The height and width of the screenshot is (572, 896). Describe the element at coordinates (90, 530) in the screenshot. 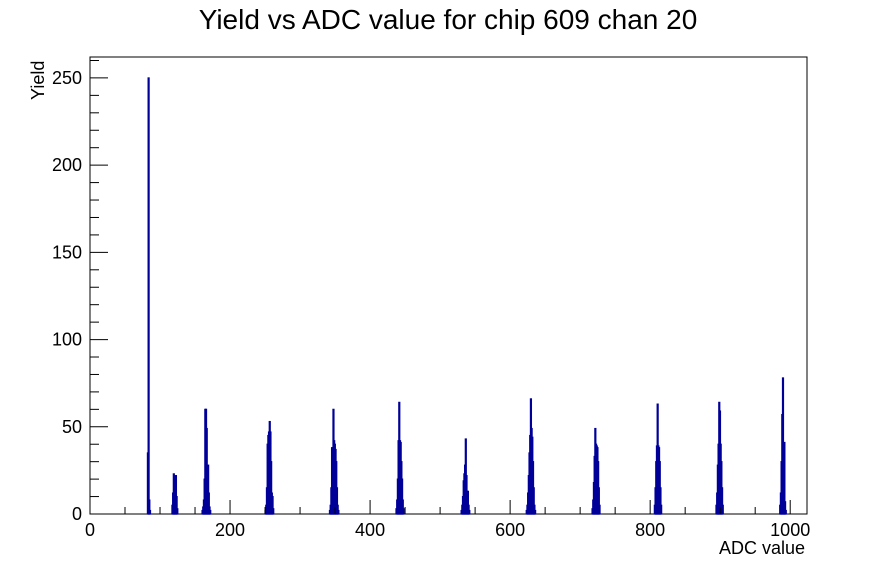

I see `x-tick-label: 0` at that location.